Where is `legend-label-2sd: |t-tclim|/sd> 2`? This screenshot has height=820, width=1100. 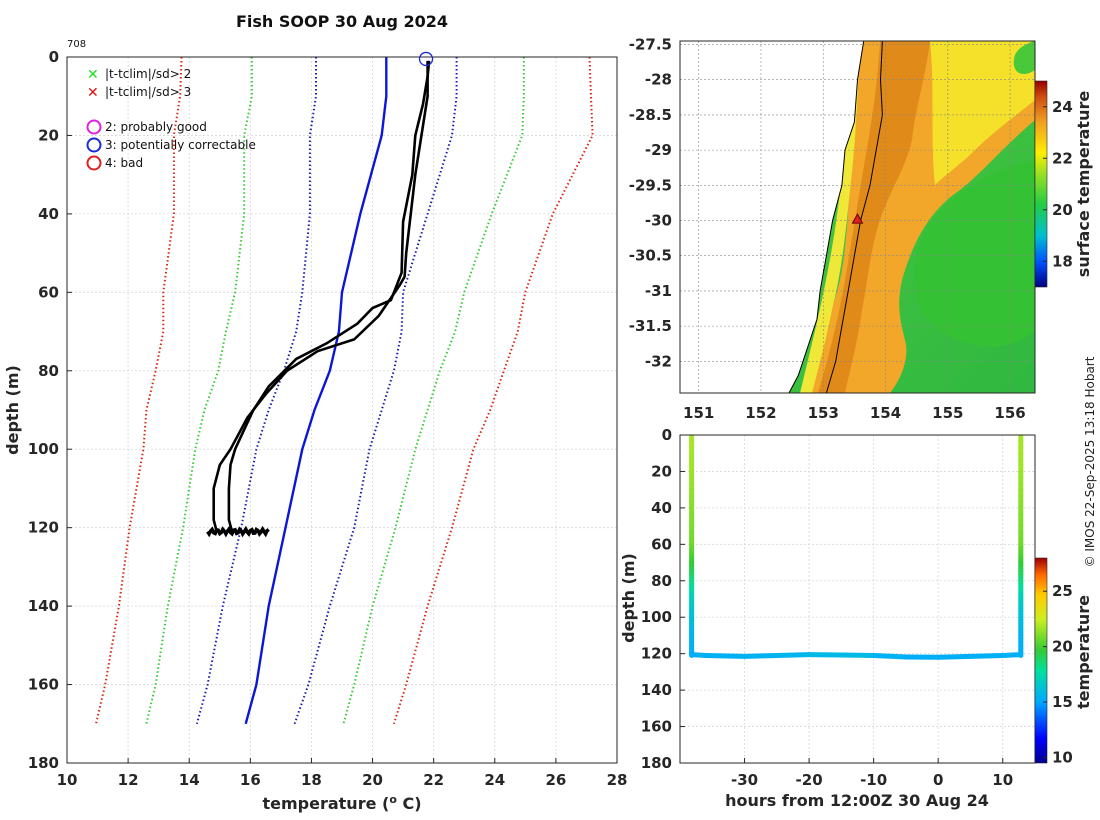
legend-label-2sd: |t-tclim|/sd> 2 is located at coordinates (148, 74).